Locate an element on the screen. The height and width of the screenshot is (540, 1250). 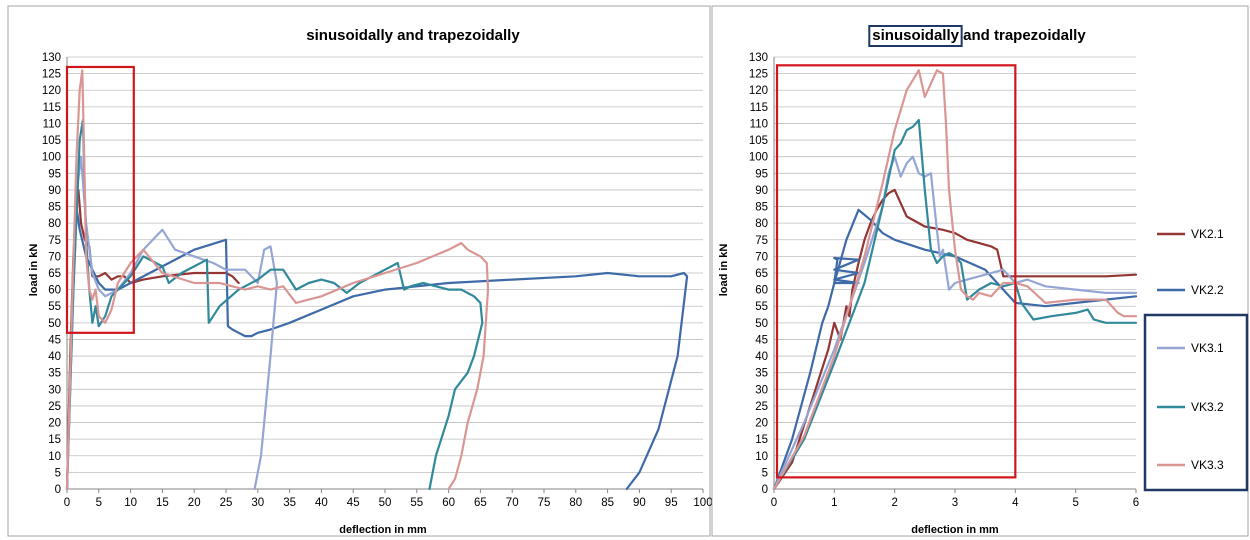
right-y-tick-label: 130 is located at coordinates (758, 58).